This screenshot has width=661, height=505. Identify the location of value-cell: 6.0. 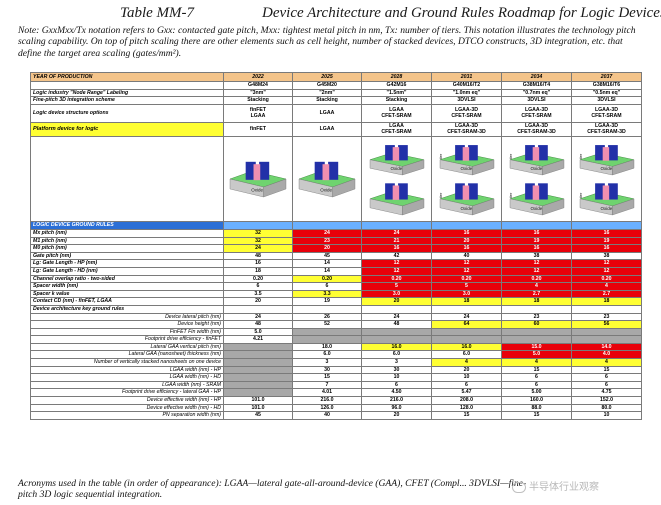
(327, 355).